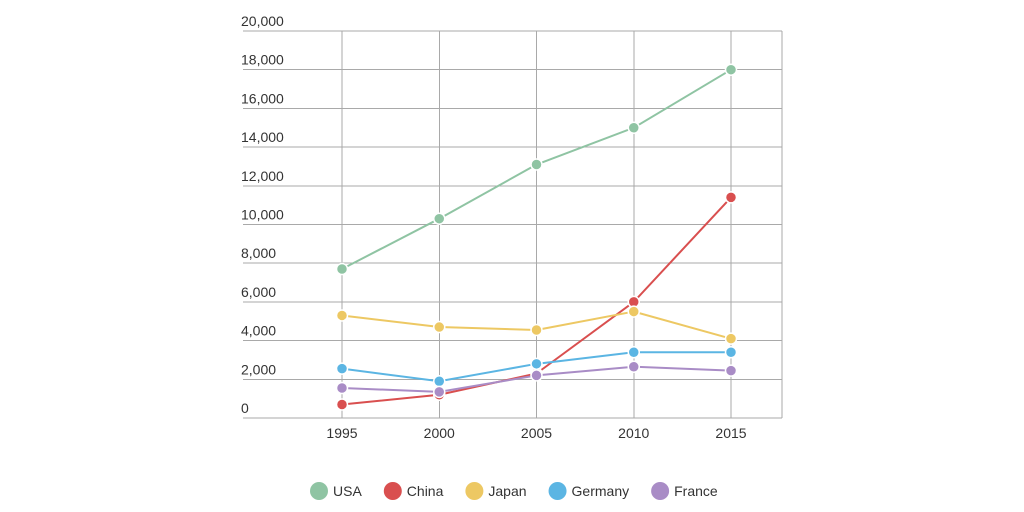 The image size is (1024, 512). Describe the element at coordinates (258, 331) in the screenshot. I see `y-tick-label: 4,000` at that location.